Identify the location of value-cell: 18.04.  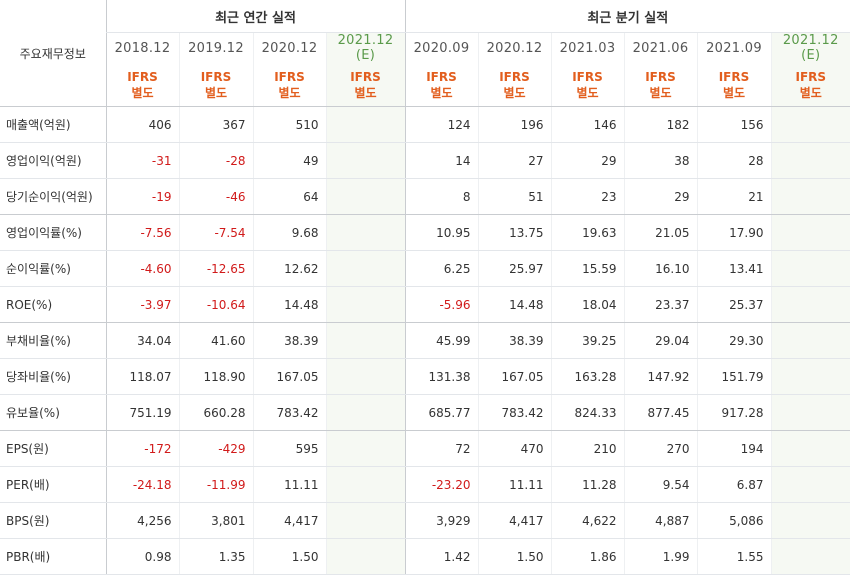
(587, 304).